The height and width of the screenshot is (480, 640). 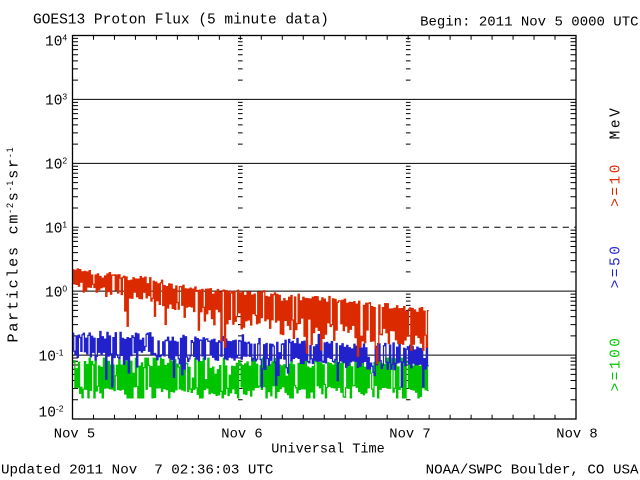 I want to click on svg-text: 10³, so click(x=56, y=100).